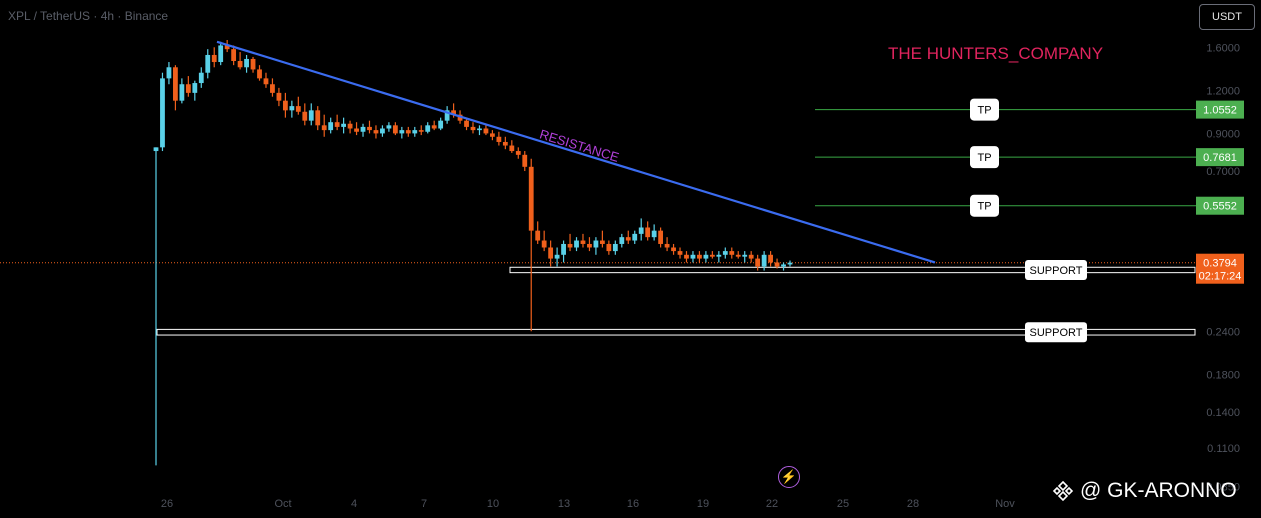 The image size is (1261, 518). I want to click on y-tick-label: 0.1800, so click(1223, 375).